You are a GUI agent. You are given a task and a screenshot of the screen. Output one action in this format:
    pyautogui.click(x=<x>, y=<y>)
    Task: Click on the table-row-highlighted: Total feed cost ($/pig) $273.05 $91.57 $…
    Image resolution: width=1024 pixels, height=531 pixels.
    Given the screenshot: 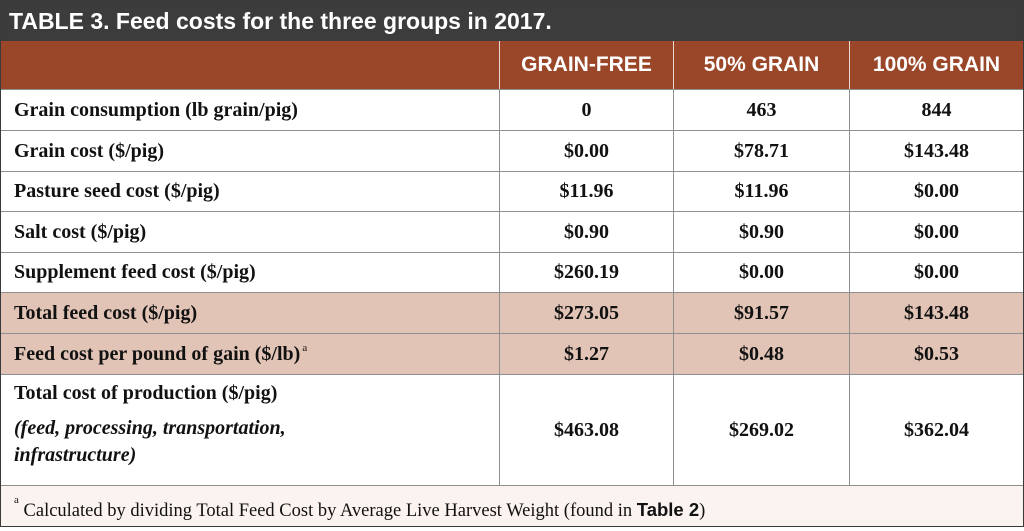 What is the action you would take?
    pyautogui.click(x=512, y=312)
    